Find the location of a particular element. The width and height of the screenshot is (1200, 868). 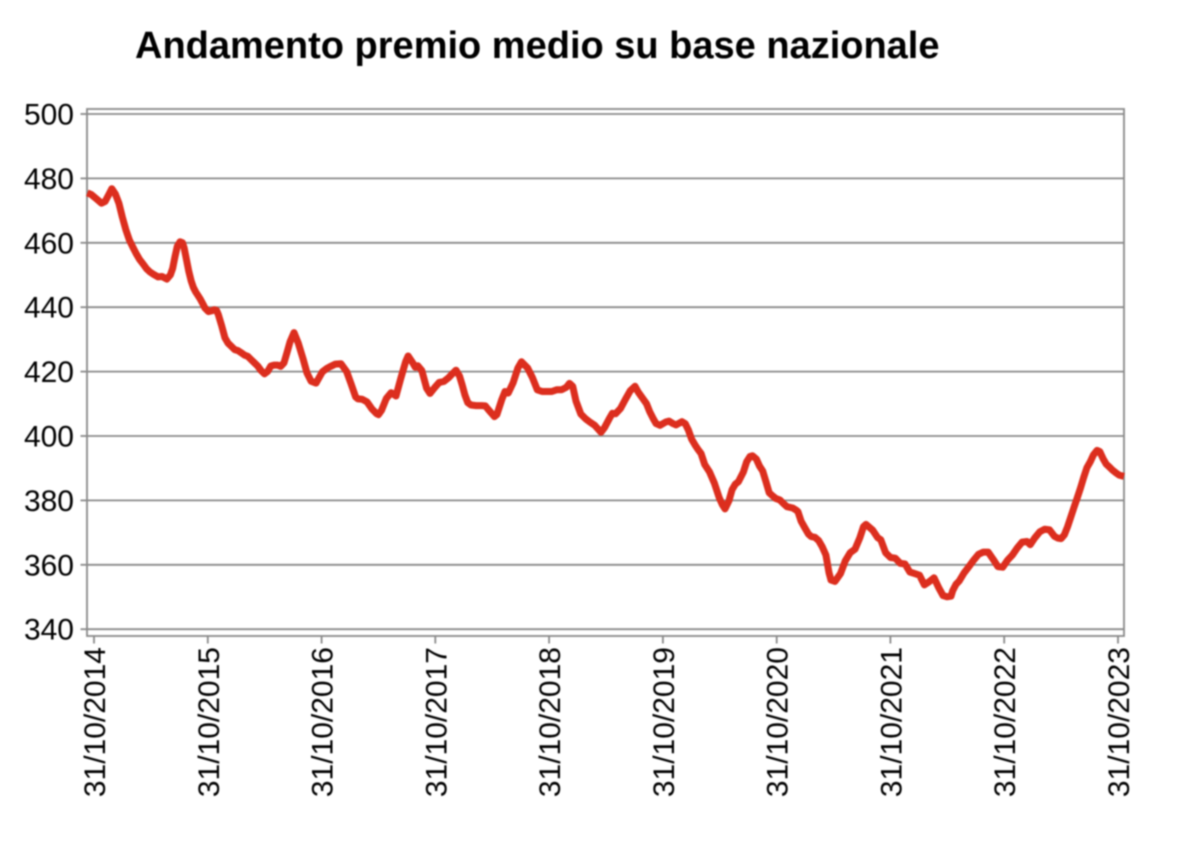

svg-text: 31/10/2014 is located at coordinates (95, 722).